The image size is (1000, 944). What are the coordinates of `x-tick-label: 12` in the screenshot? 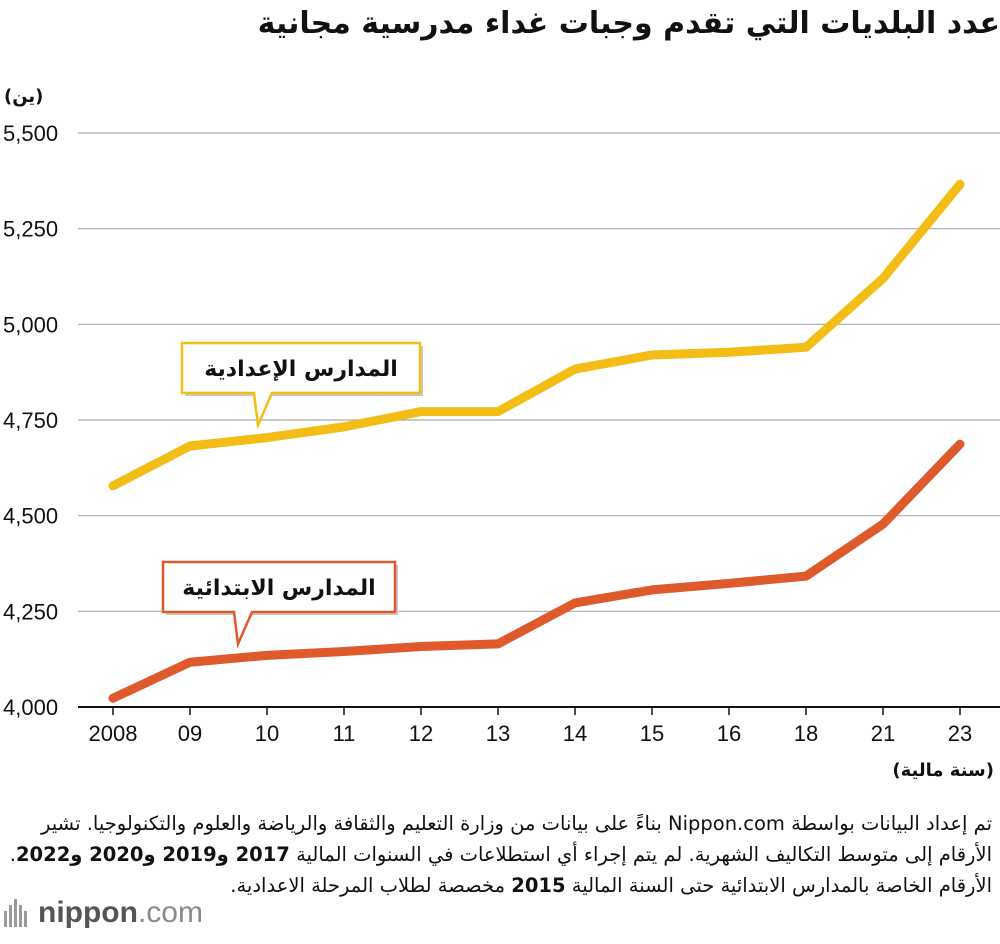 It's located at (421, 733).